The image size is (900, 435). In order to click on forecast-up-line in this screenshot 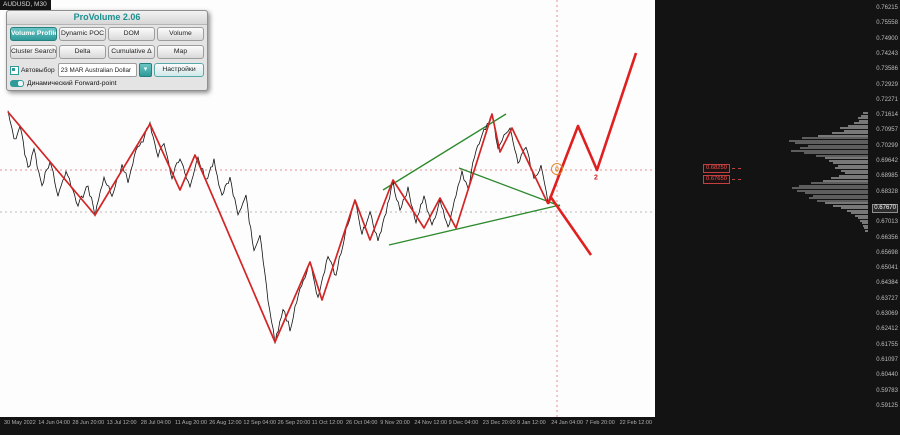, I will do `click(592, 128)`.